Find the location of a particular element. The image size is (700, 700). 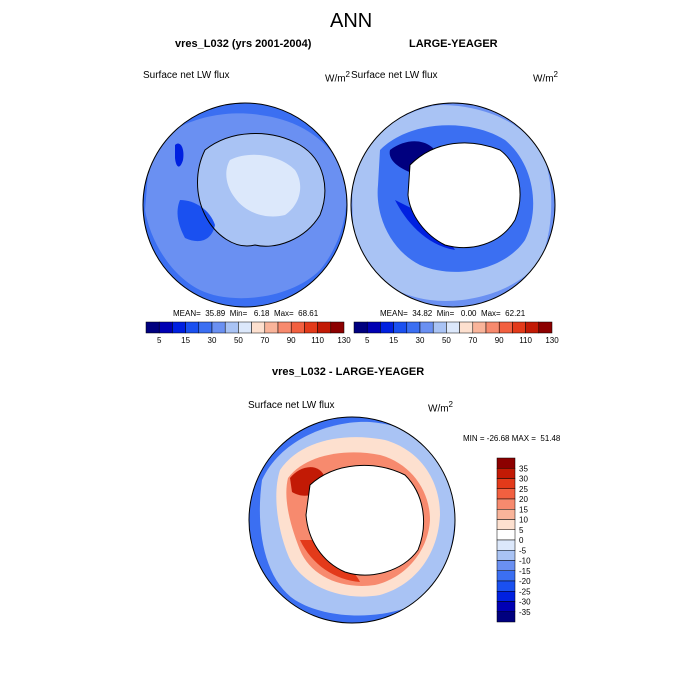

right-panel-units: W/m2 is located at coordinates (545, 77).